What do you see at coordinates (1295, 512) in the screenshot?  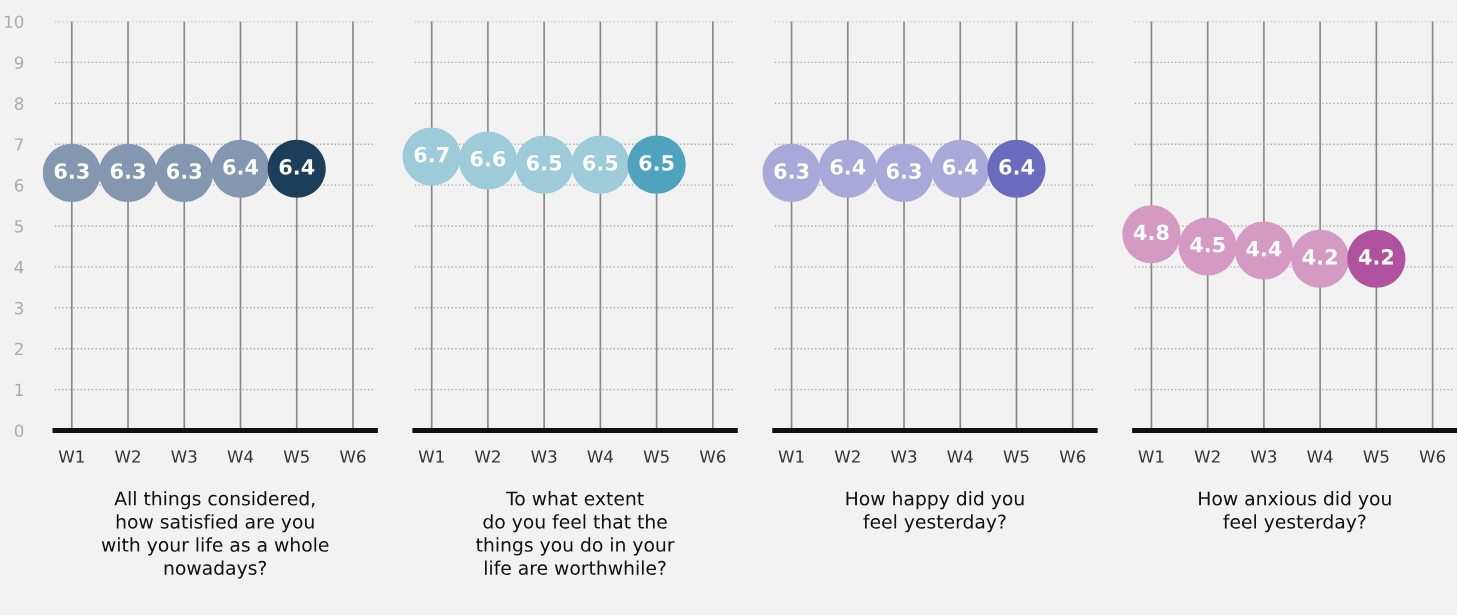 I see `x-axis-title: How anxious did you feel yesterday?` at bounding box center [1295, 512].